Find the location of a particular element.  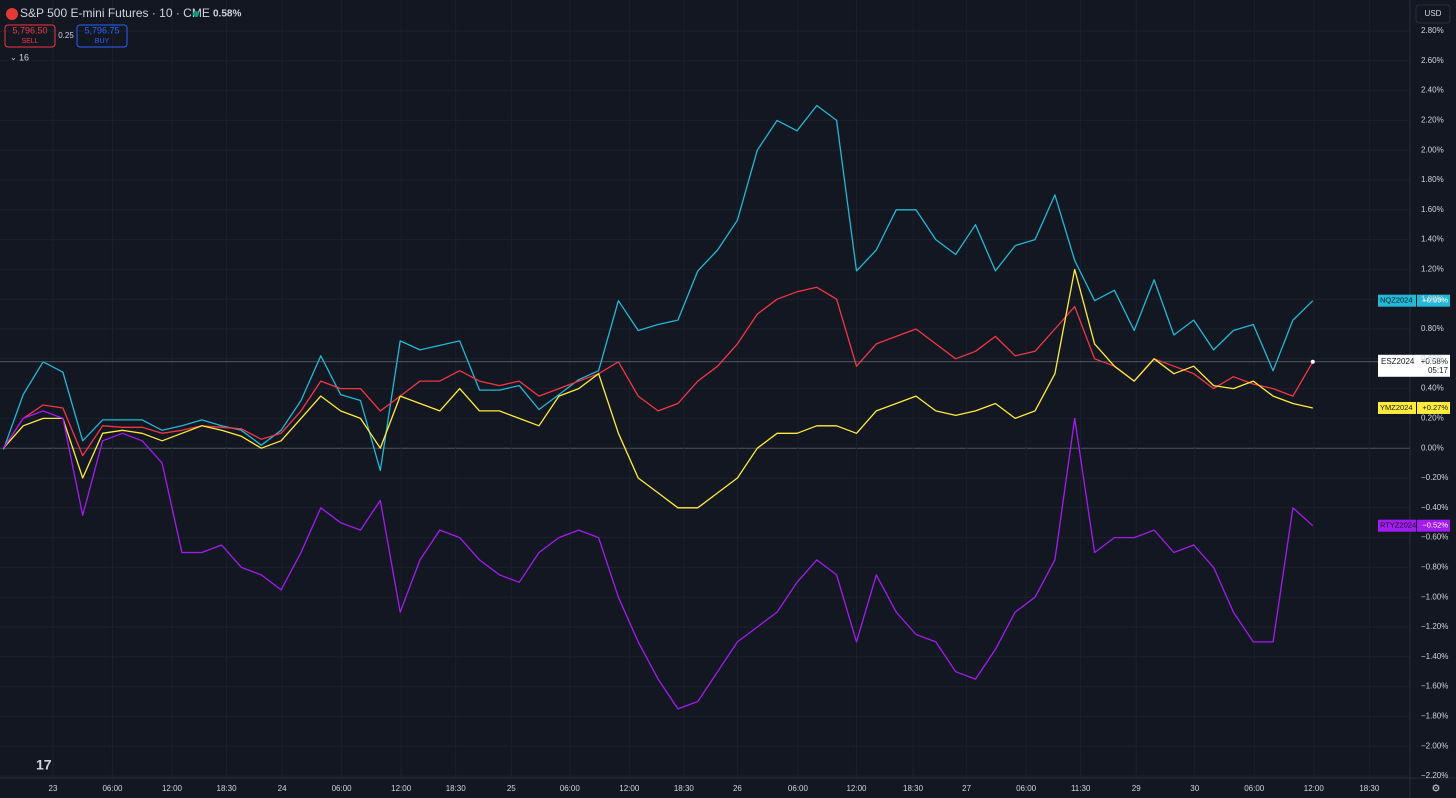

x-tick-label: 26 is located at coordinates (737, 788).